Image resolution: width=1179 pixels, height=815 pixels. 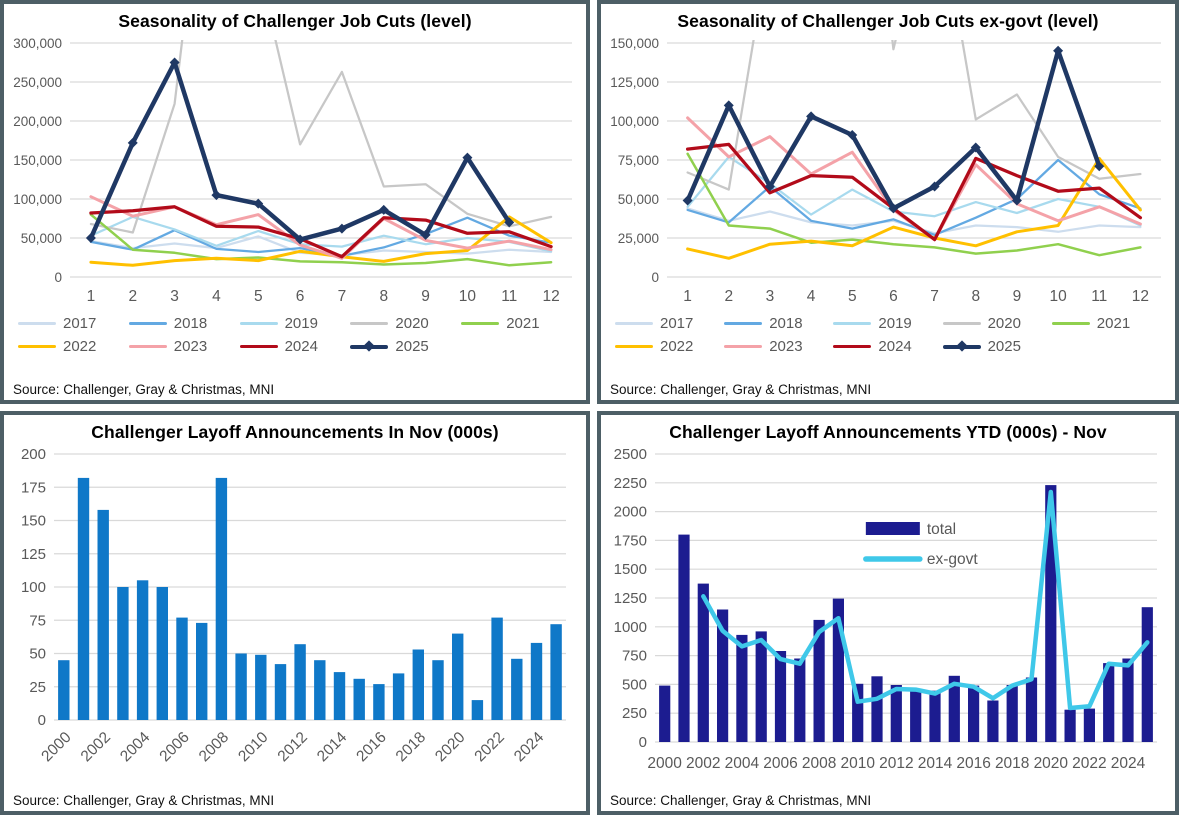 What do you see at coordinates (523, 323) in the screenshot?
I see `legend-label: 2021` at bounding box center [523, 323].